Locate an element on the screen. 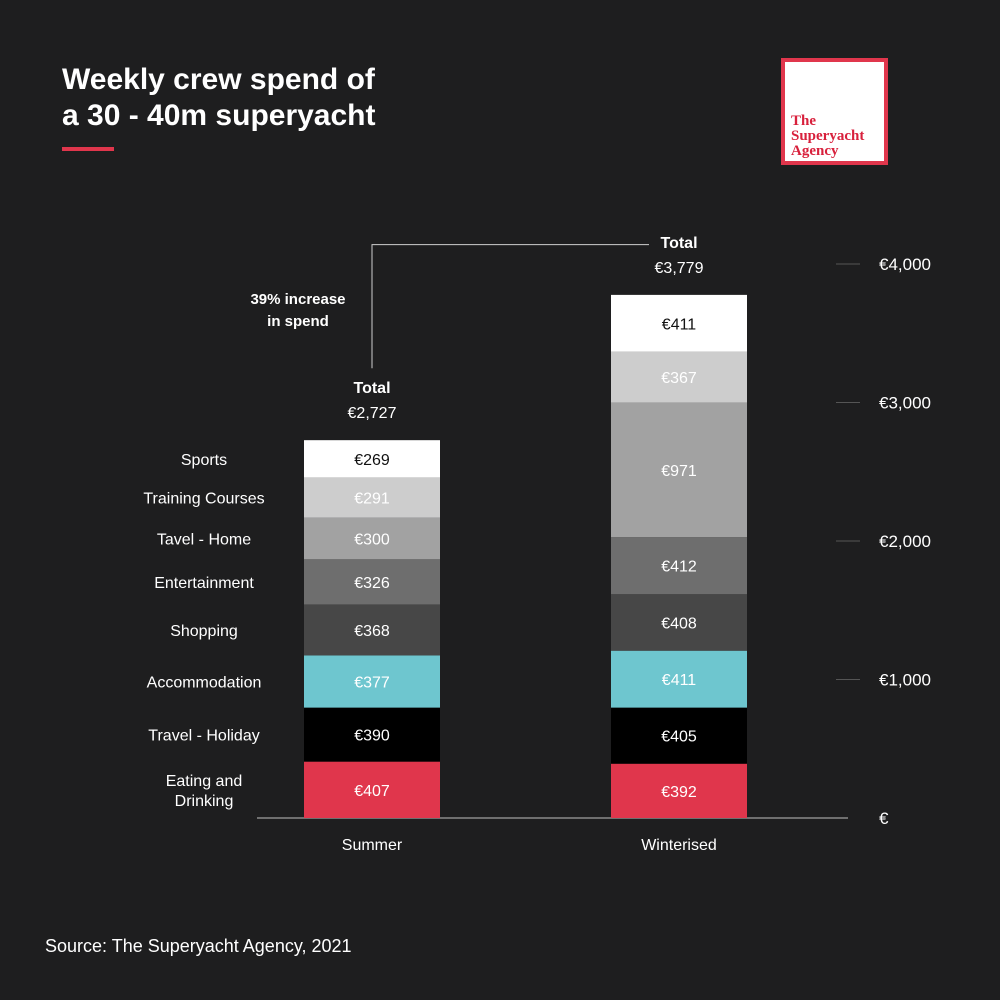  bar-value-label: €971 is located at coordinates (679, 471).